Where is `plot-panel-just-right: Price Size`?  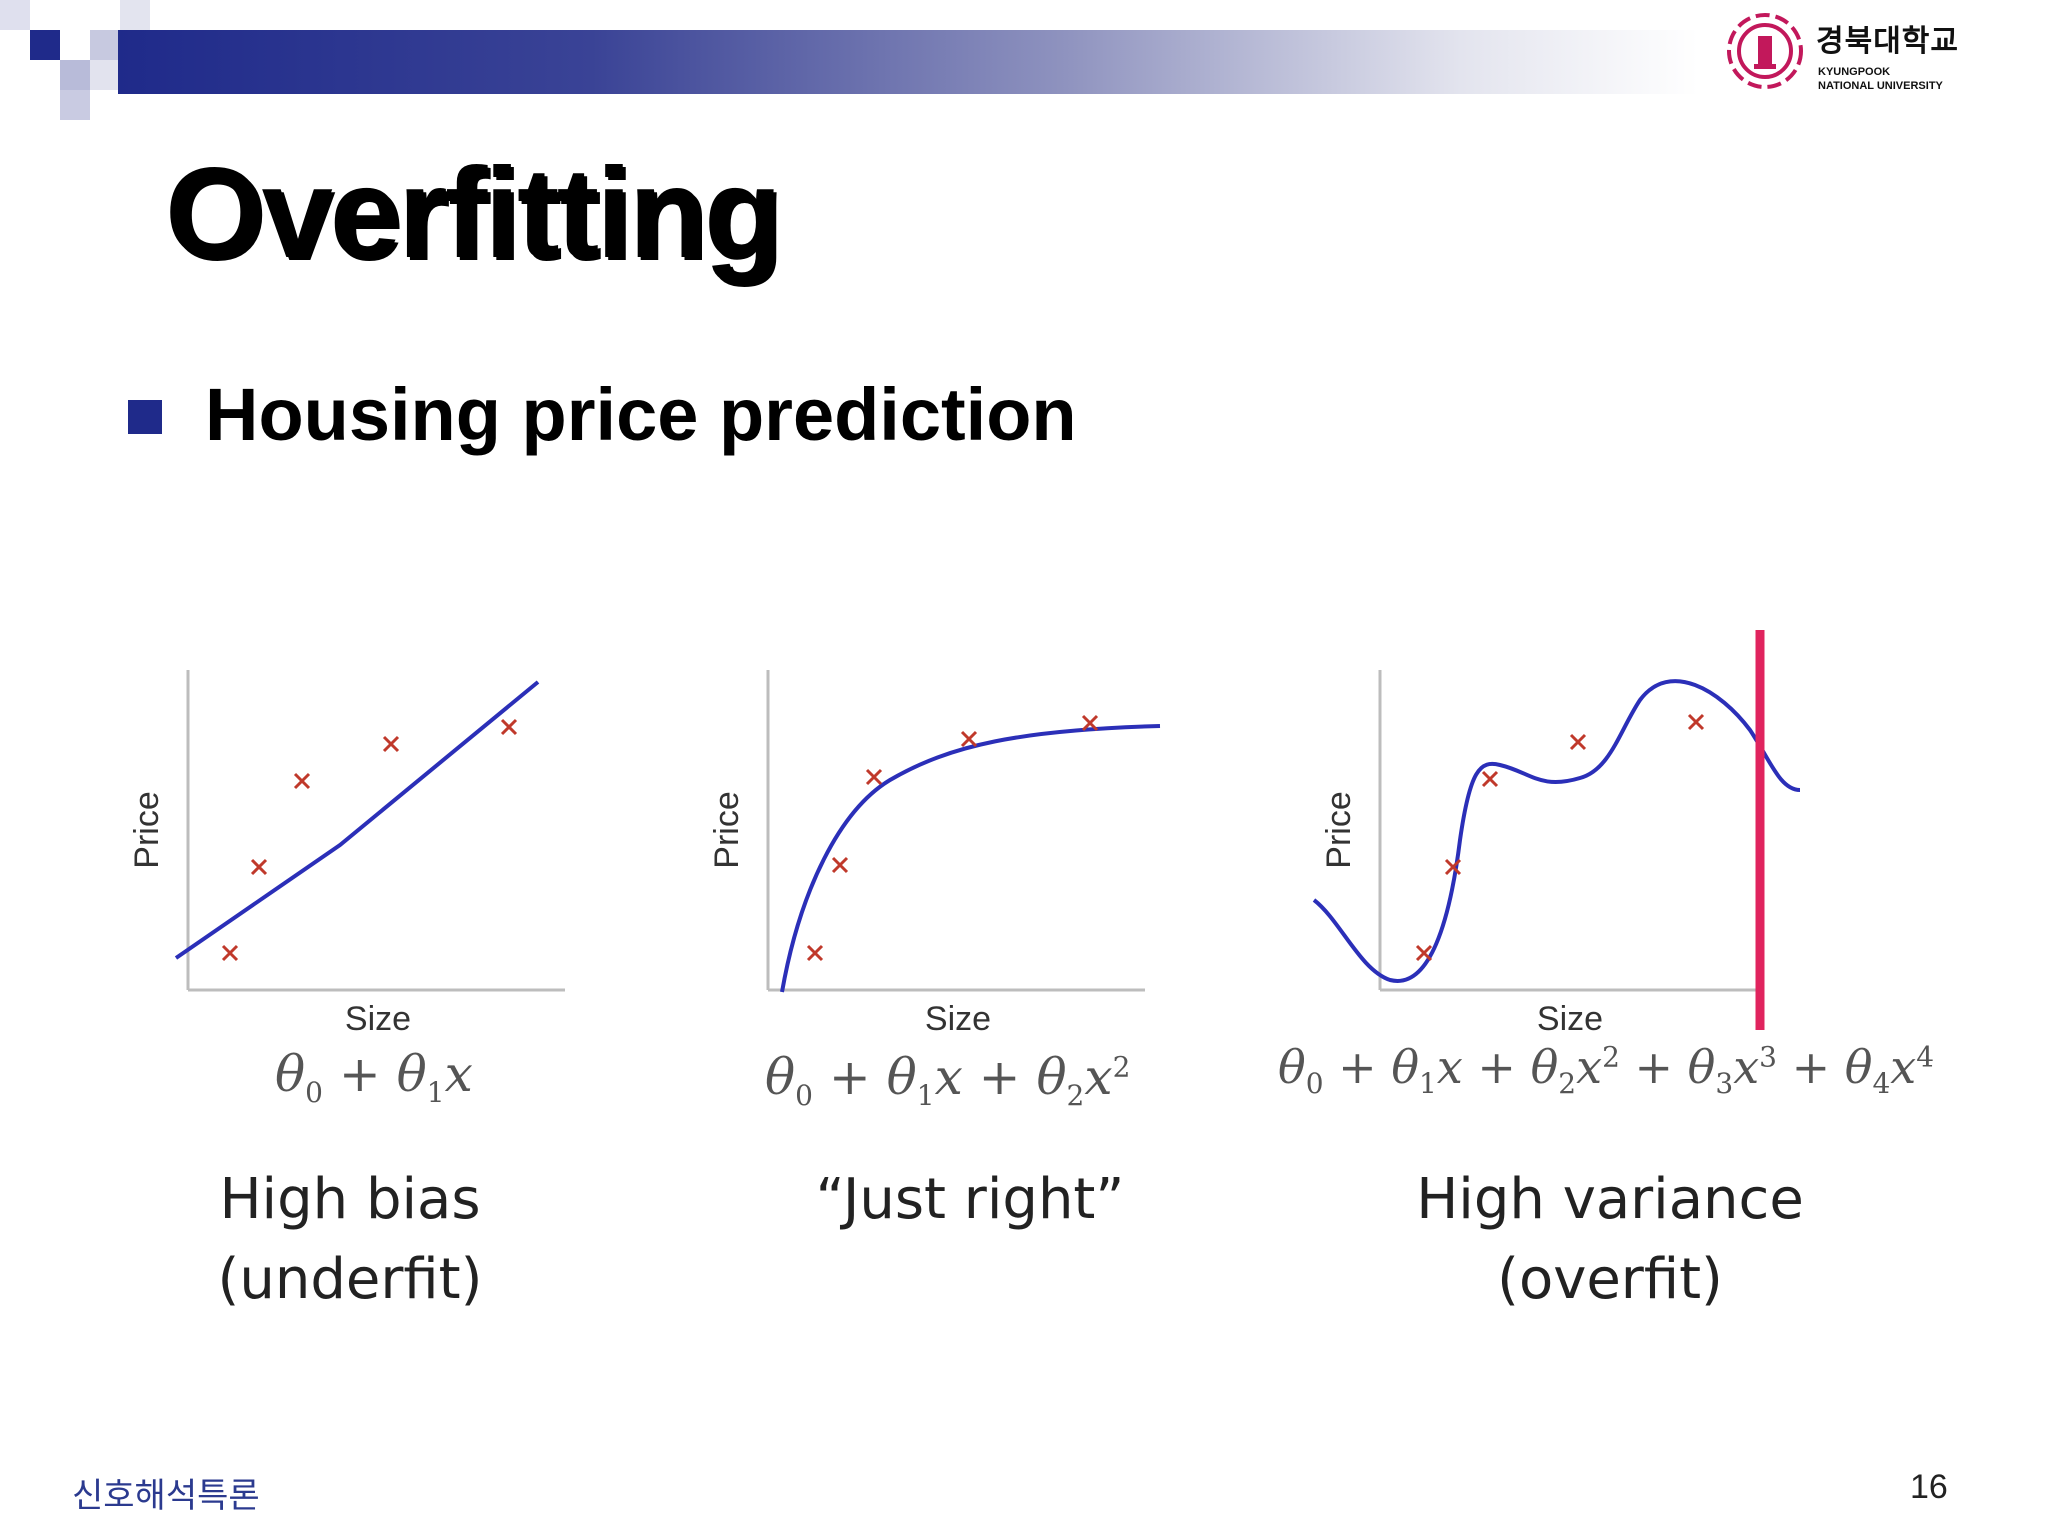
plot-panel-just-right: Price Size is located at coordinates (930, 850).